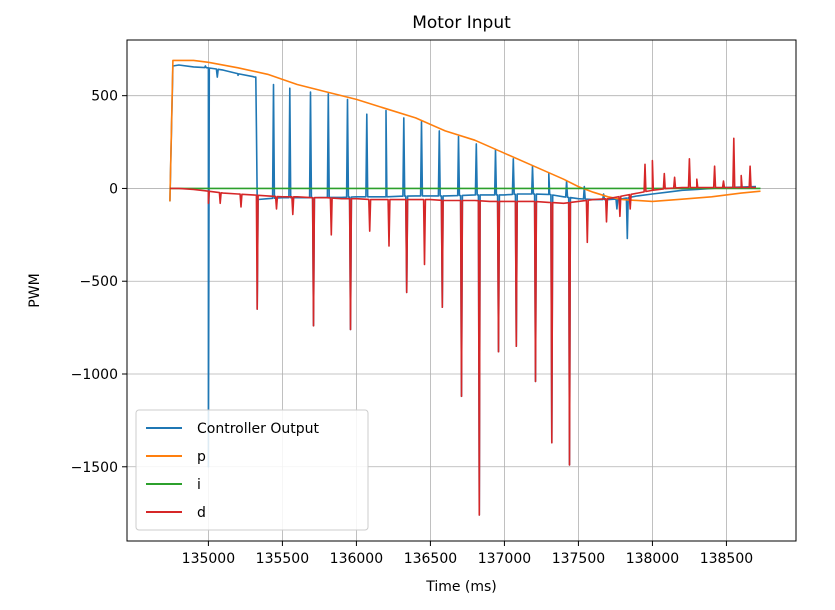 The width and height of the screenshot is (835, 610). Describe the element at coordinates (578, 559) in the screenshot. I see `x-tick-label: 137500` at that location.